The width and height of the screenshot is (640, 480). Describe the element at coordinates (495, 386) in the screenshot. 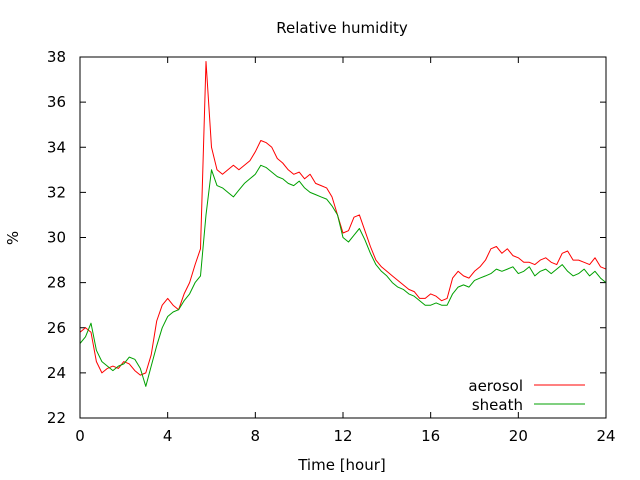

I see `legend-label-aerosol: aerosol` at that location.